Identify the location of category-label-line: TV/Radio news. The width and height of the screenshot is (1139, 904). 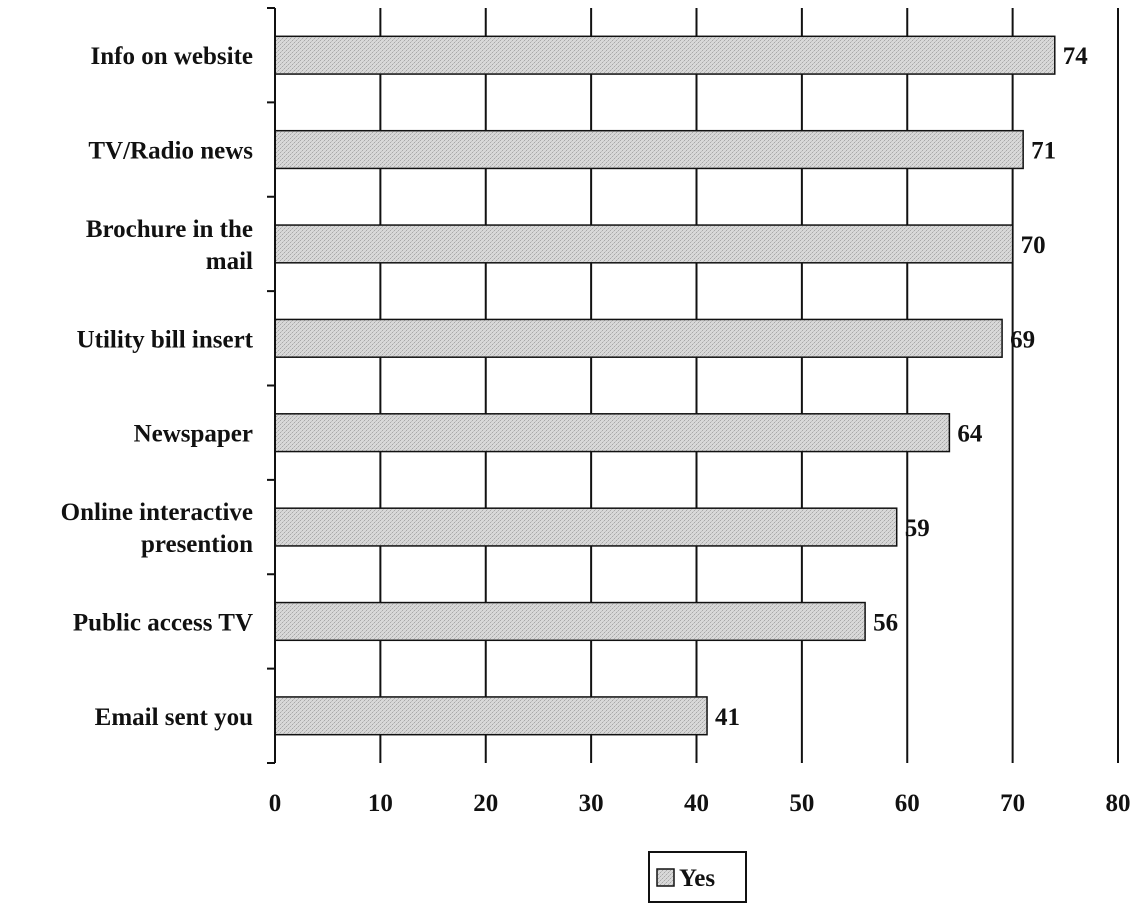
(170, 151).